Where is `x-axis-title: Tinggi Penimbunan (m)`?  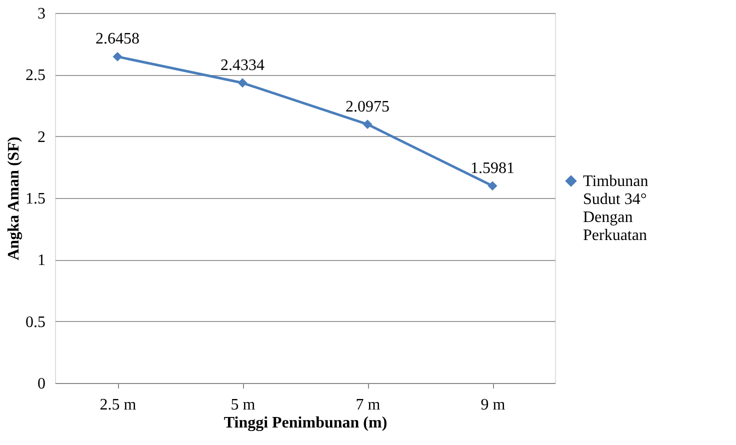 x-axis-title: Tinggi Penimbunan (m) is located at coordinates (306, 423).